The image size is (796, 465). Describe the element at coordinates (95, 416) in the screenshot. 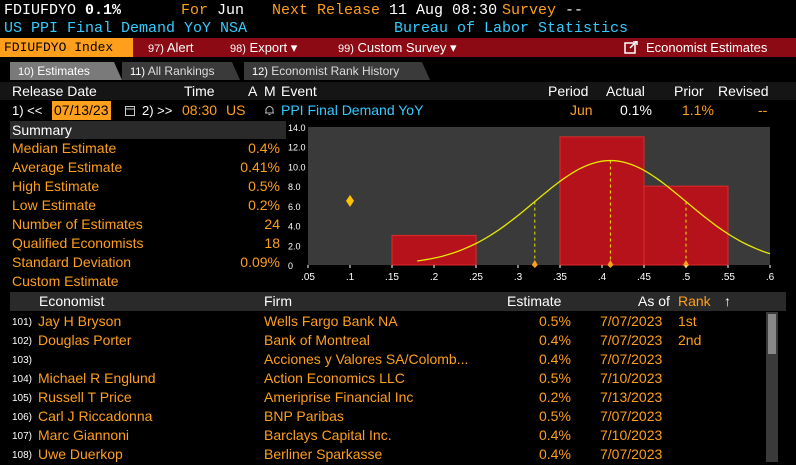

I see `economist-name: Carl J Riccadonna` at that location.